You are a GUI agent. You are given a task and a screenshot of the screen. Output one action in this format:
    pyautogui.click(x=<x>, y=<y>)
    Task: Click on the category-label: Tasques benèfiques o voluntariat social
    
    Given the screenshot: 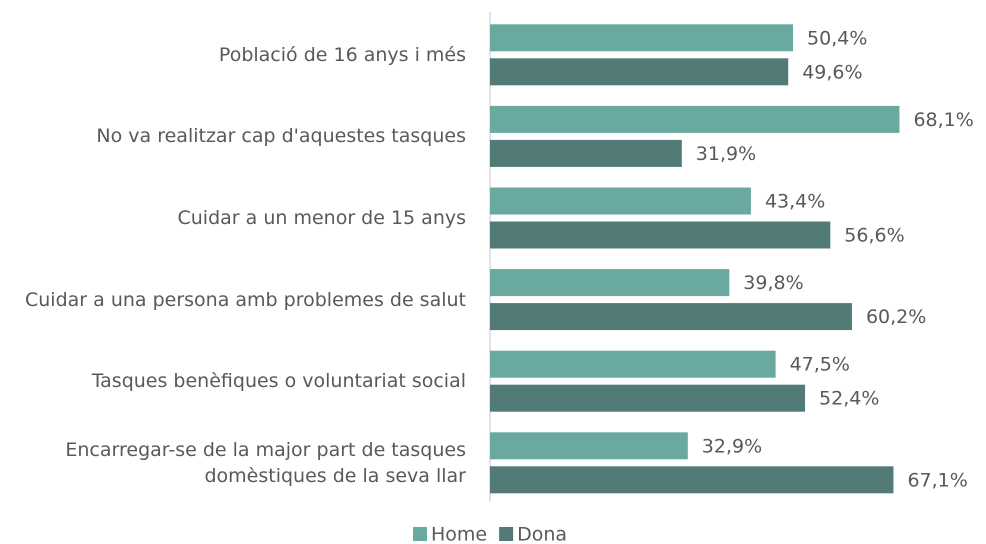 What is the action you would take?
    pyautogui.click(x=278, y=381)
    